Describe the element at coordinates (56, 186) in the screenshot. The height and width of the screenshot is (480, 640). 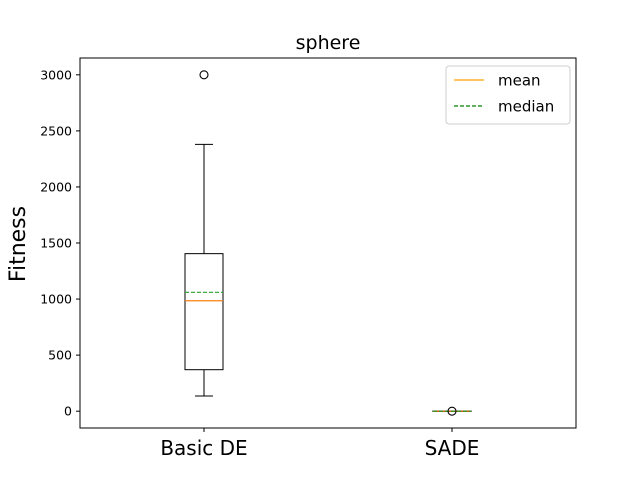
I see `y-tick-label: 2000` at that location.